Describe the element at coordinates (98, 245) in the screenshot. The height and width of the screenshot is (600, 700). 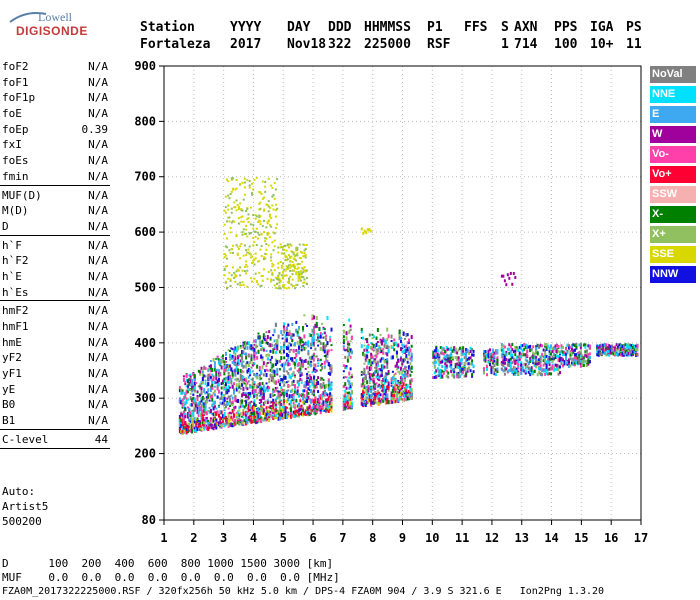
I see `param-value: N/A` at that location.